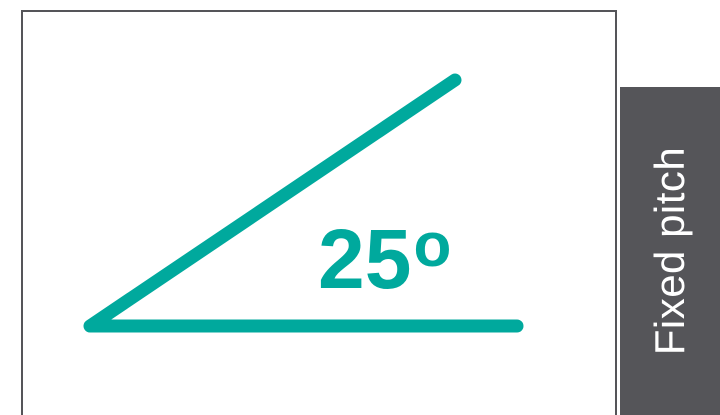 The height and width of the screenshot is (415, 720). Describe the element at coordinates (432, 245) in the screenshot. I see `degree-symbol: o` at that location.